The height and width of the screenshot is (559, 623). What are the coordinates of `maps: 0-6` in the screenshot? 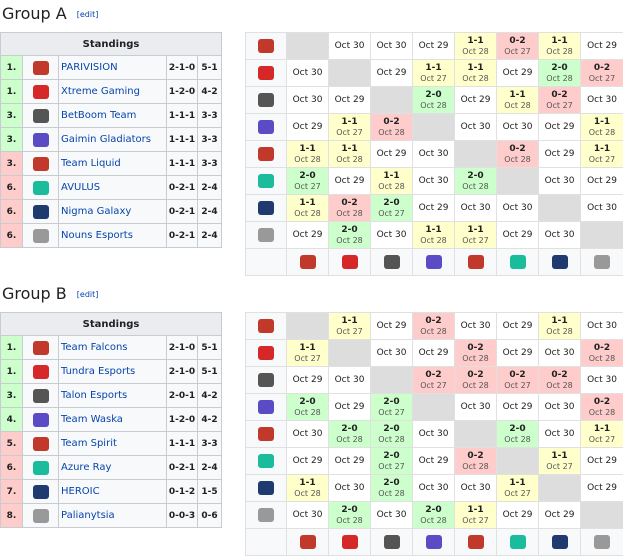 It's located at (209, 515).